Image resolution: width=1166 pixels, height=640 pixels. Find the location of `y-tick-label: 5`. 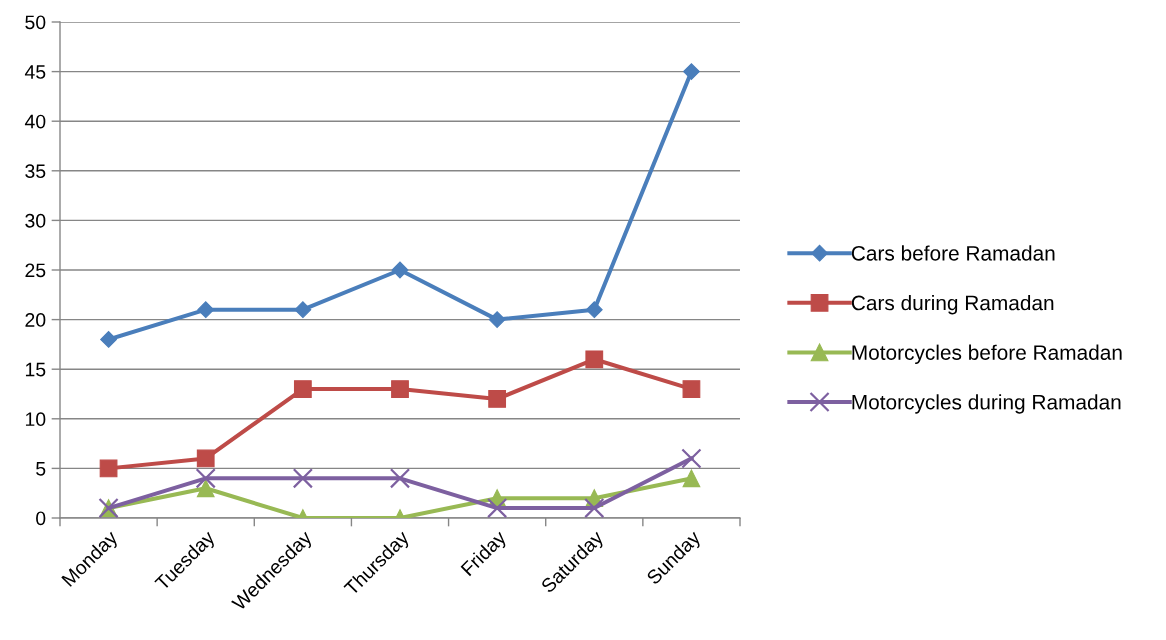

y-tick-label: 5 is located at coordinates (41, 469).